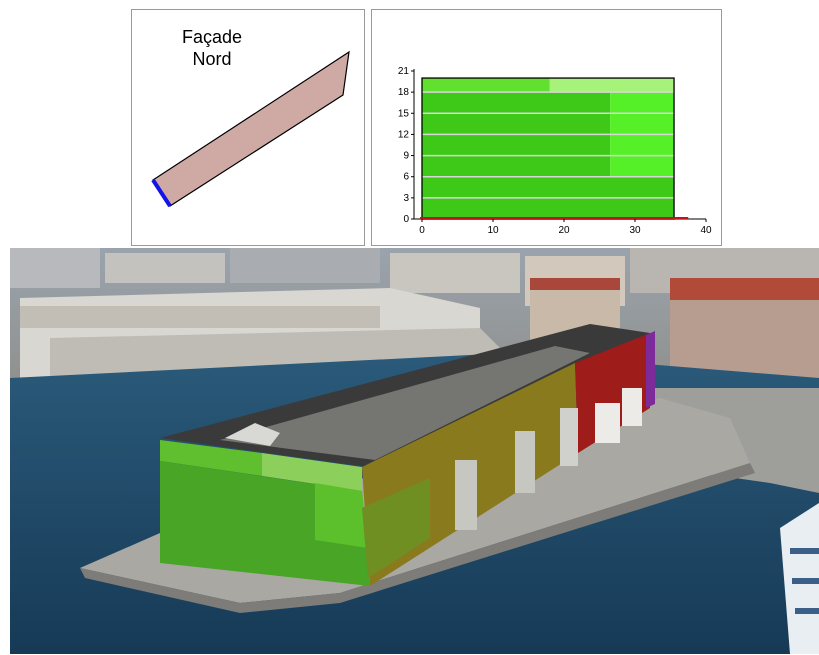 Image resolution: width=819 pixels, height=655 pixels. What do you see at coordinates (212, 48) in the screenshot?
I see `facade-title: Façade Nord` at bounding box center [212, 48].